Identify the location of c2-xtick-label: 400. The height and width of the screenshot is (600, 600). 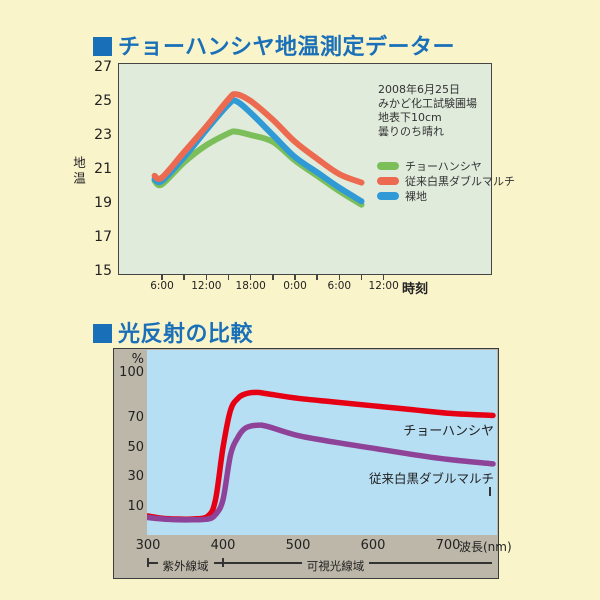
(223, 545).